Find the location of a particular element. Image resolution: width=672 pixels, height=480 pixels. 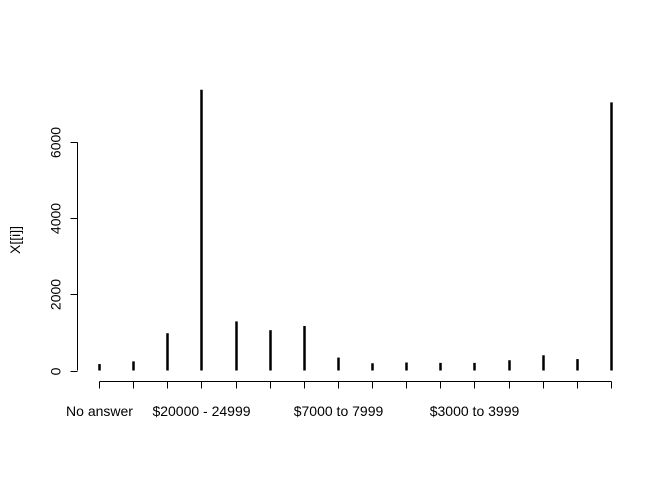

y-tick-label: 6000 is located at coordinates (56, 142).